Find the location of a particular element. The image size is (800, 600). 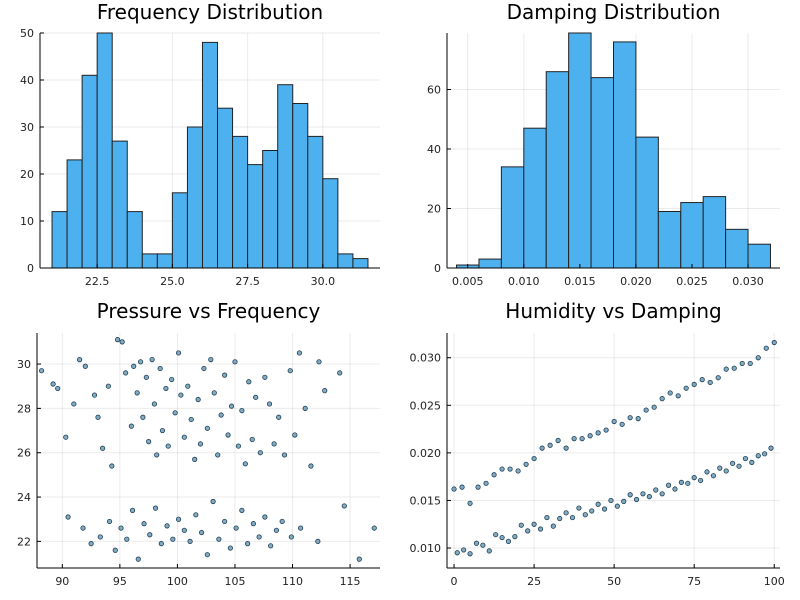

chart-title: Humidity vs Damping is located at coordinates (613, 311).